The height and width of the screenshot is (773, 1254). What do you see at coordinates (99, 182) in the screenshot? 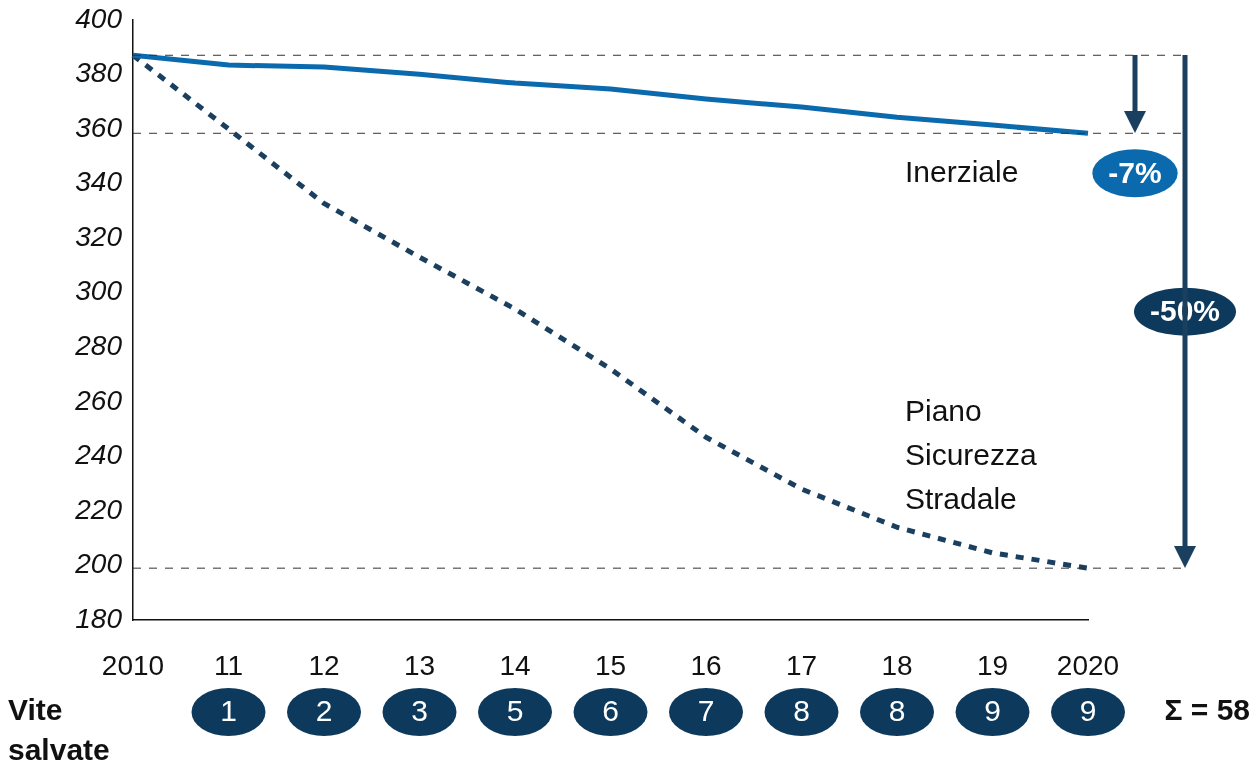
I see `y-tick-label: 340` at bounding box center [99, 182].